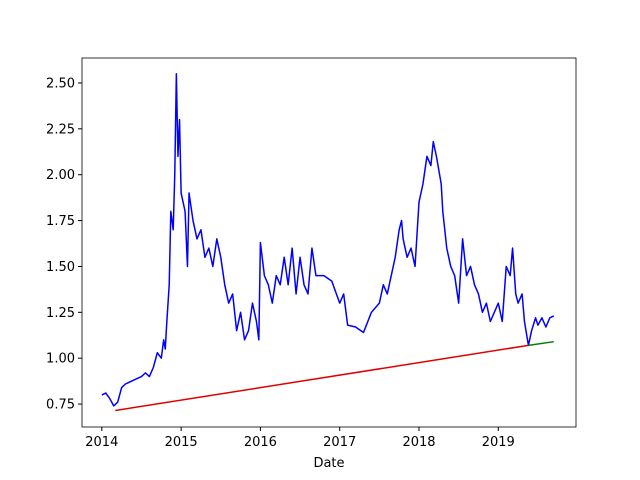 The width and height of the screenshot is (640, 480). What do you see at coordinates (60, 359) in the screenshot?
I see `y-tick-label: 1.00` at bounding box center [60, 359].